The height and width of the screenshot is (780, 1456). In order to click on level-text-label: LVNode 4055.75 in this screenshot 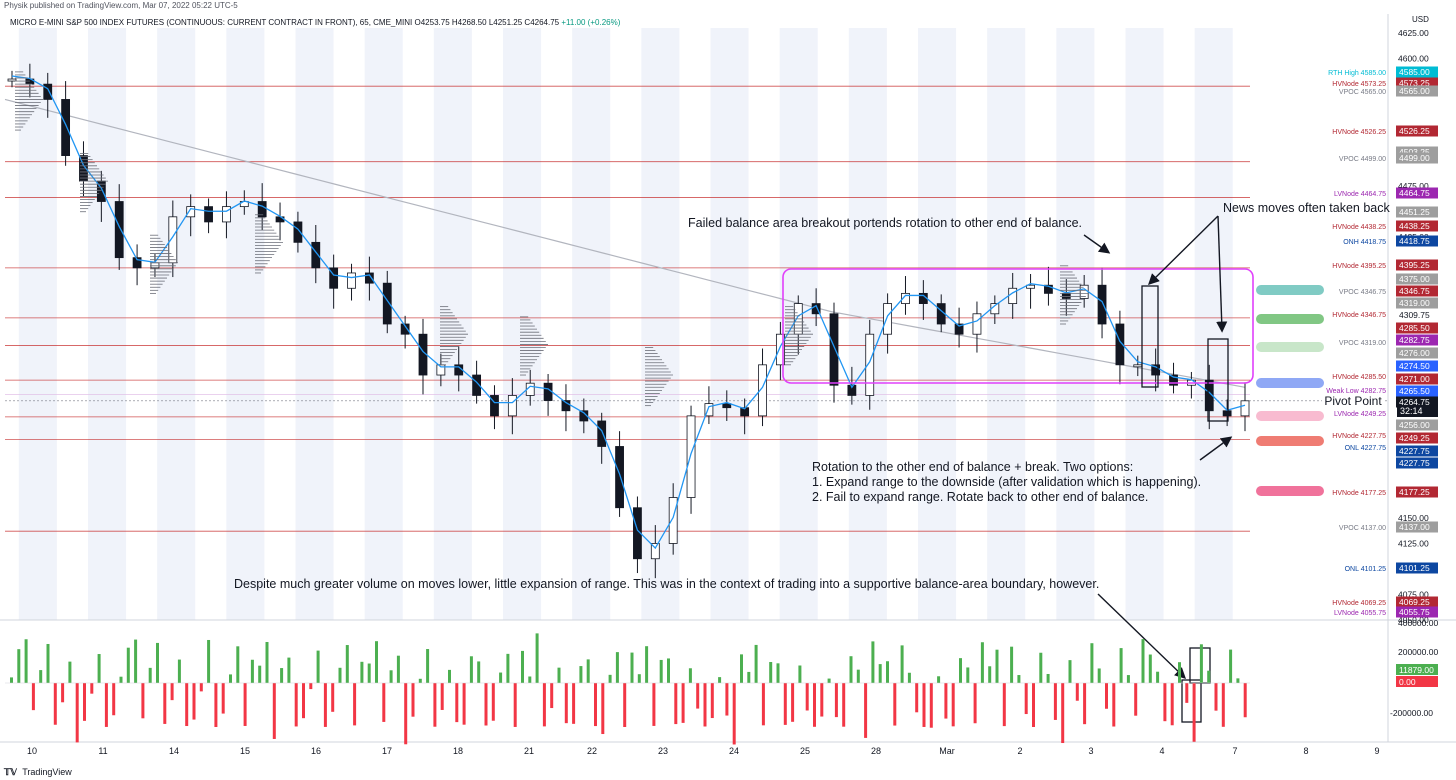, I will do `click(1360, 613)`.